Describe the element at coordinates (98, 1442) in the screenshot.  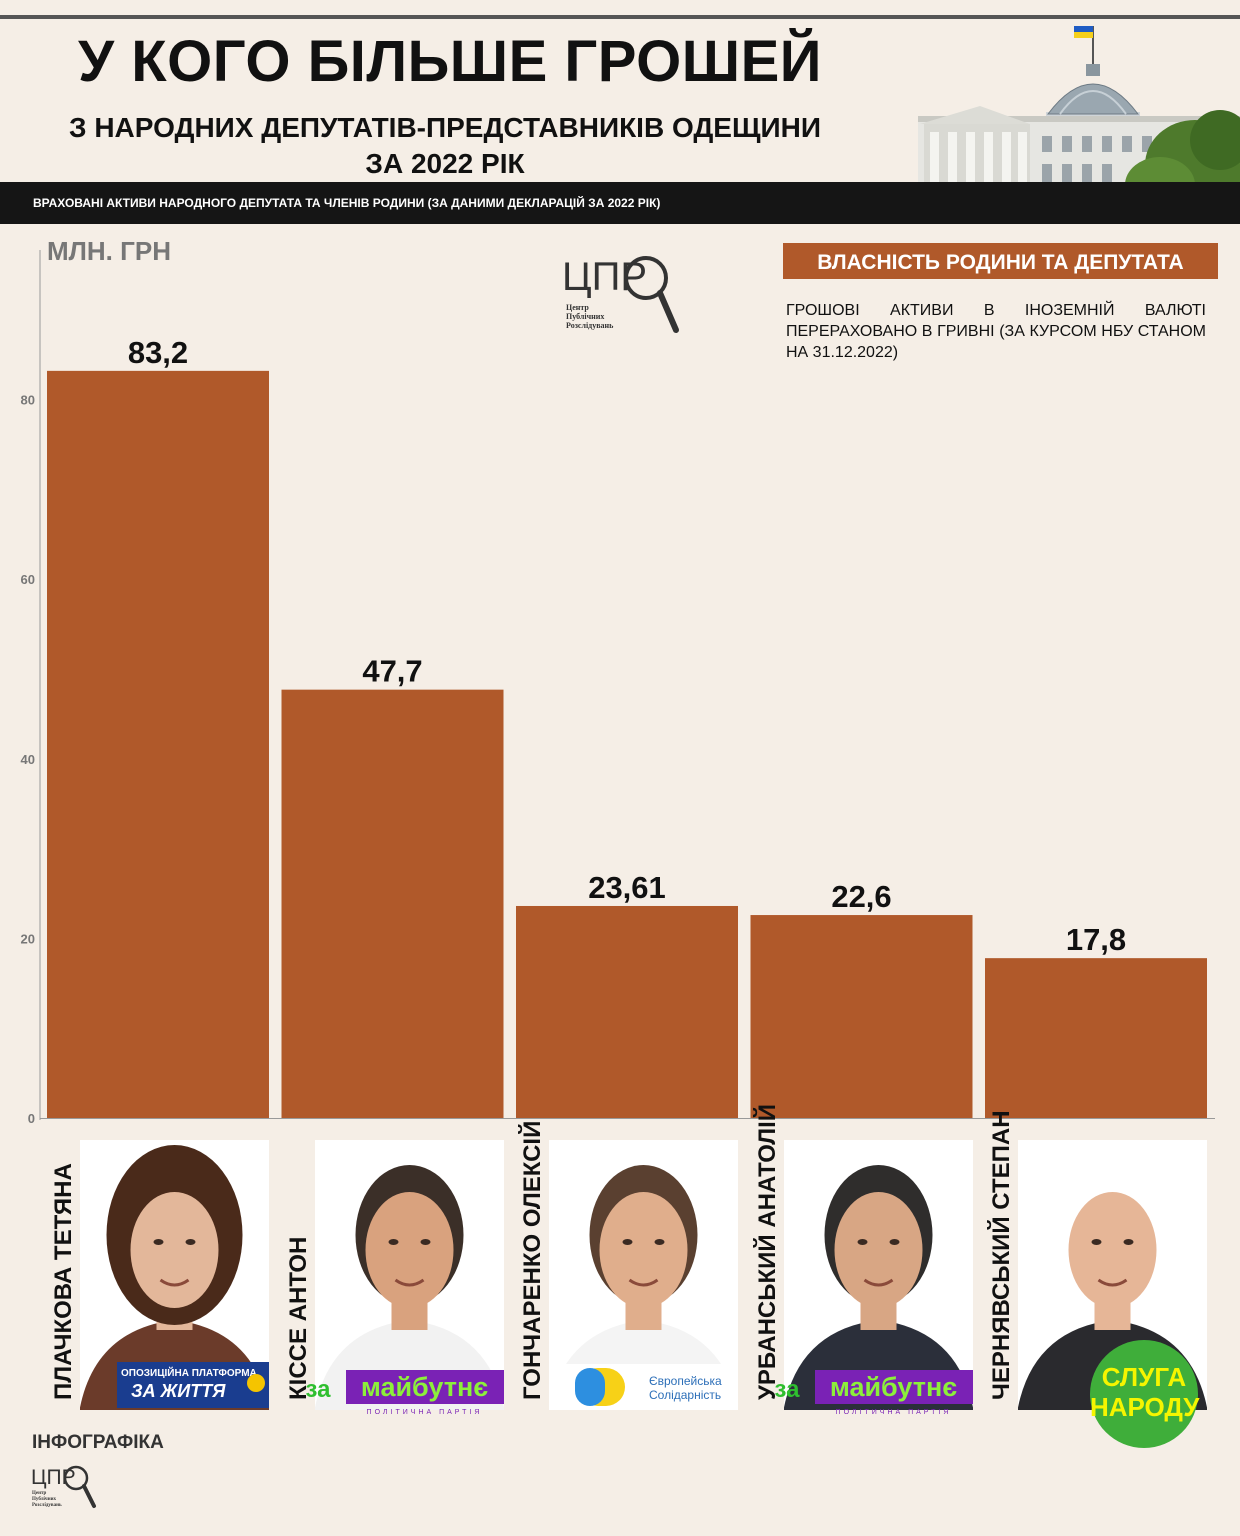
I see `footer-label: ІНФОГРАФІКА` at that location.